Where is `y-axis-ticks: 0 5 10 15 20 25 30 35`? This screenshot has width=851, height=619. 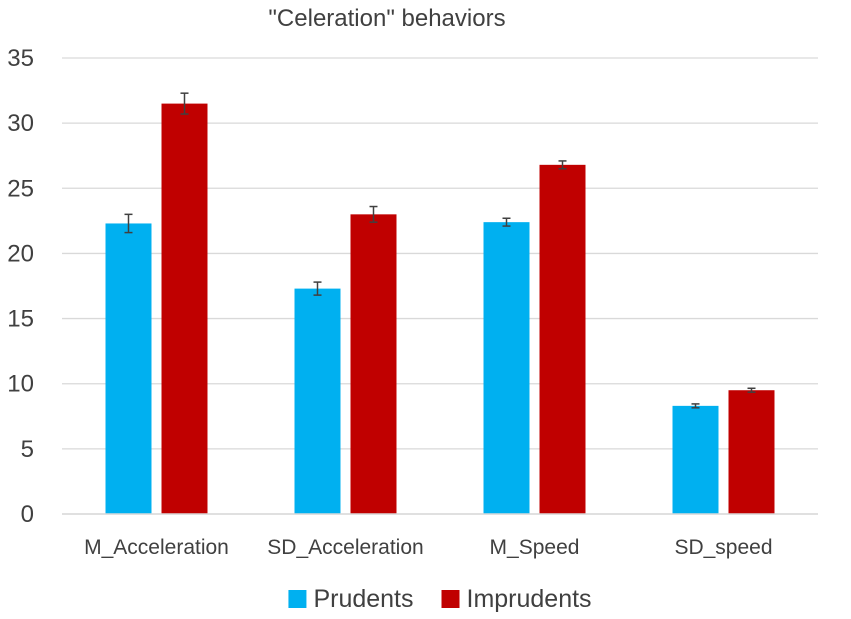 y-axis-ticks: 0 5 10 15 20 25 30 35 is located at coordinates (20, 286).